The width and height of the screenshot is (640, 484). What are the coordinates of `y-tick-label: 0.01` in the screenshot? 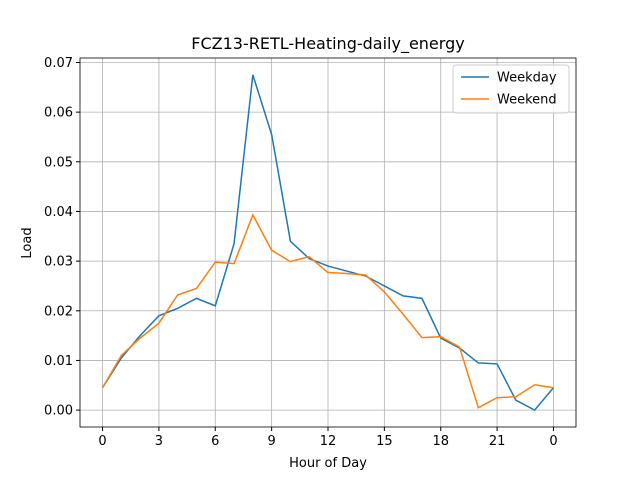 It's located at (58, 361).